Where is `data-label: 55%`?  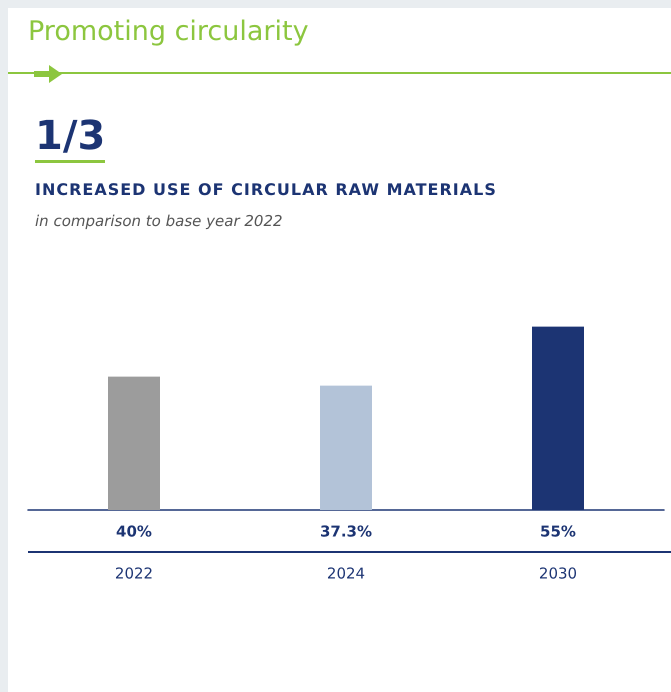
data-label: 55% is located at coordinates (558, 531).